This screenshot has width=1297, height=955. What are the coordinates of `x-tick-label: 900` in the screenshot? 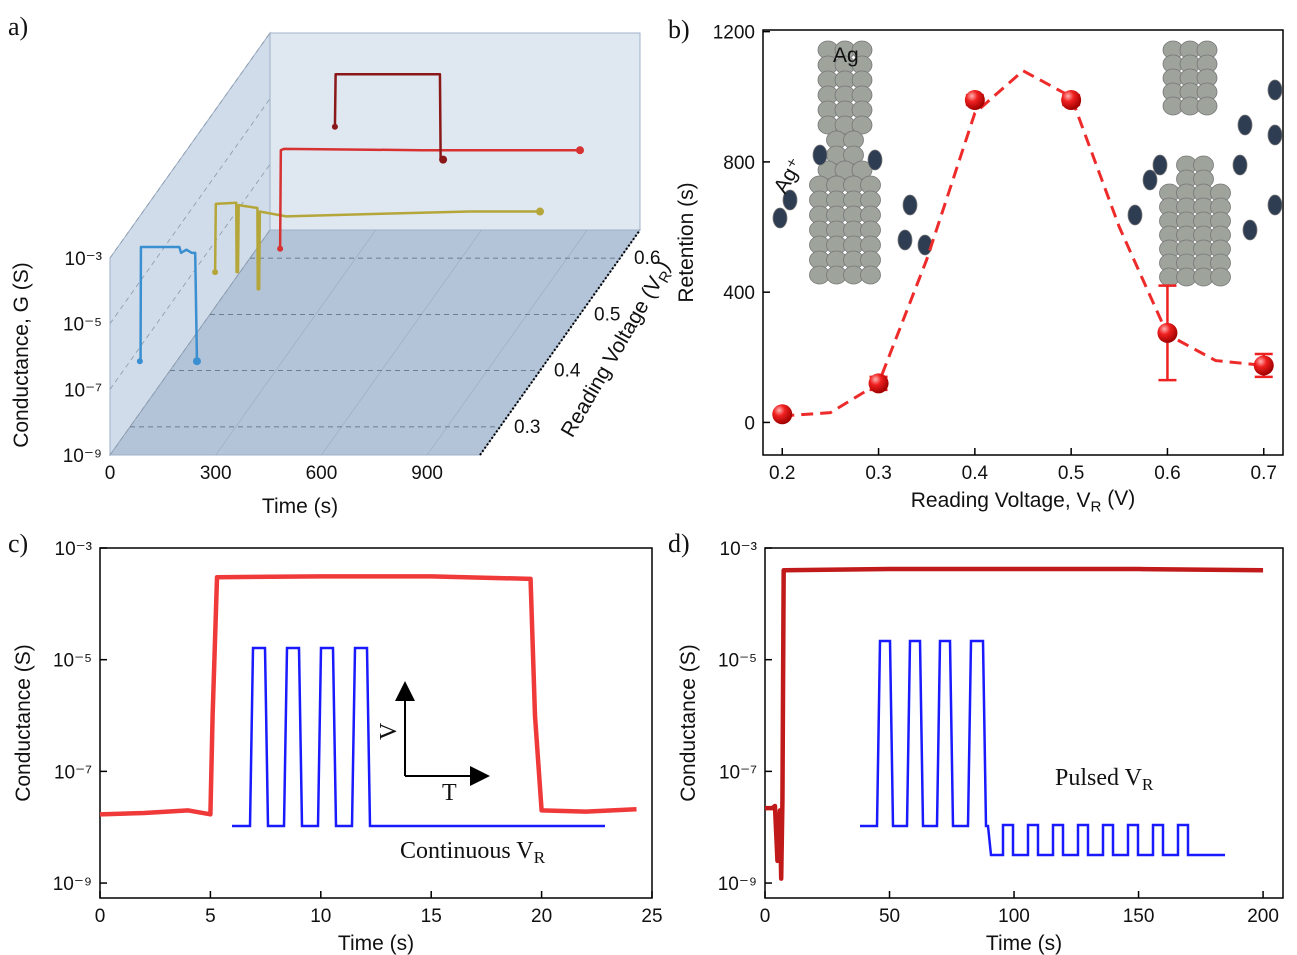 It's located at (427, 473).